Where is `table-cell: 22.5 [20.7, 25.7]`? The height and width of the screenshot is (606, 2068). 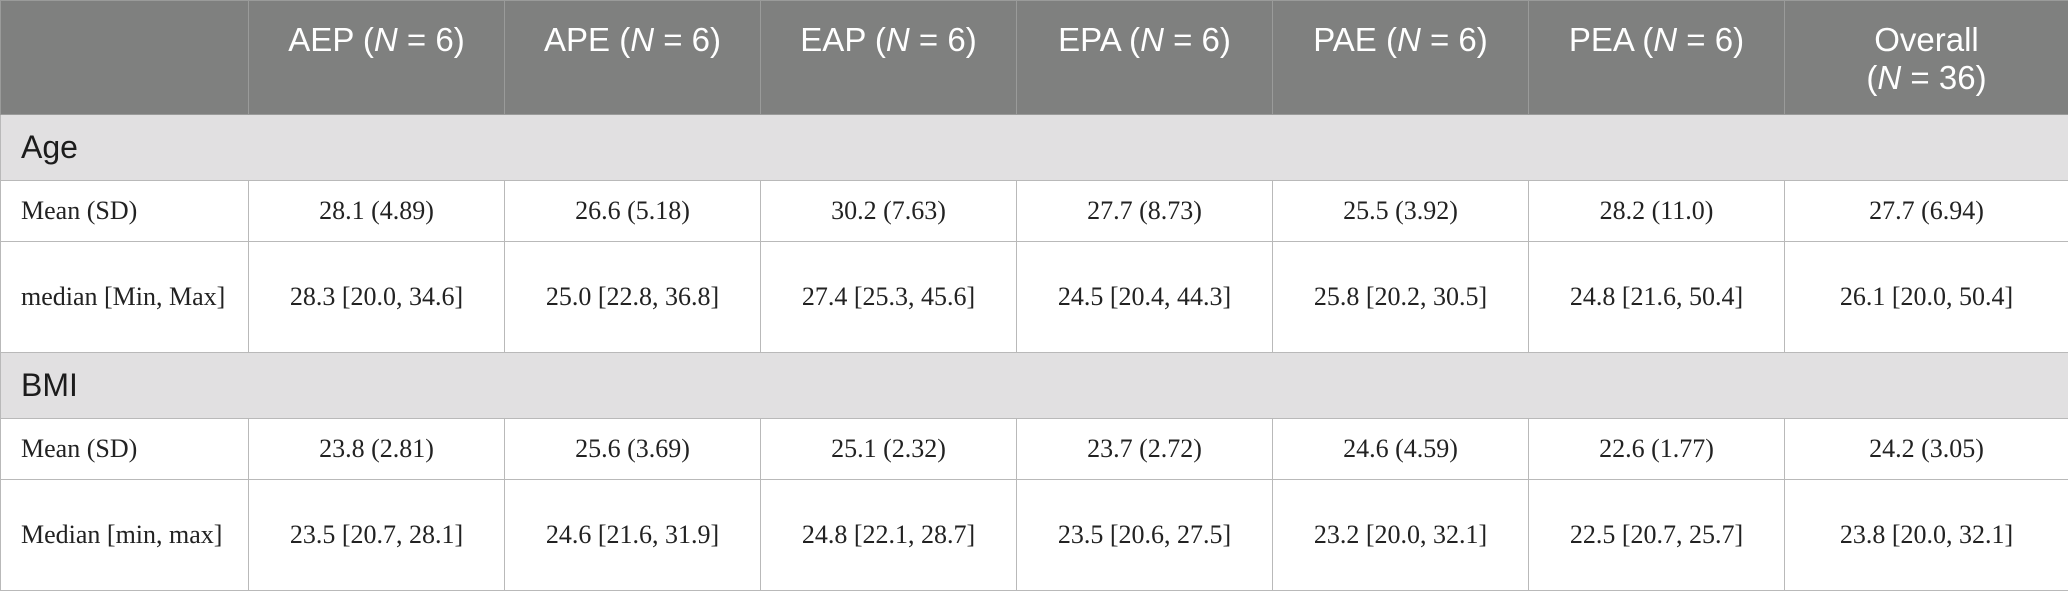 table-cell: 22.5 [20.7, 25.7] is located at coordinates (1656, 535).